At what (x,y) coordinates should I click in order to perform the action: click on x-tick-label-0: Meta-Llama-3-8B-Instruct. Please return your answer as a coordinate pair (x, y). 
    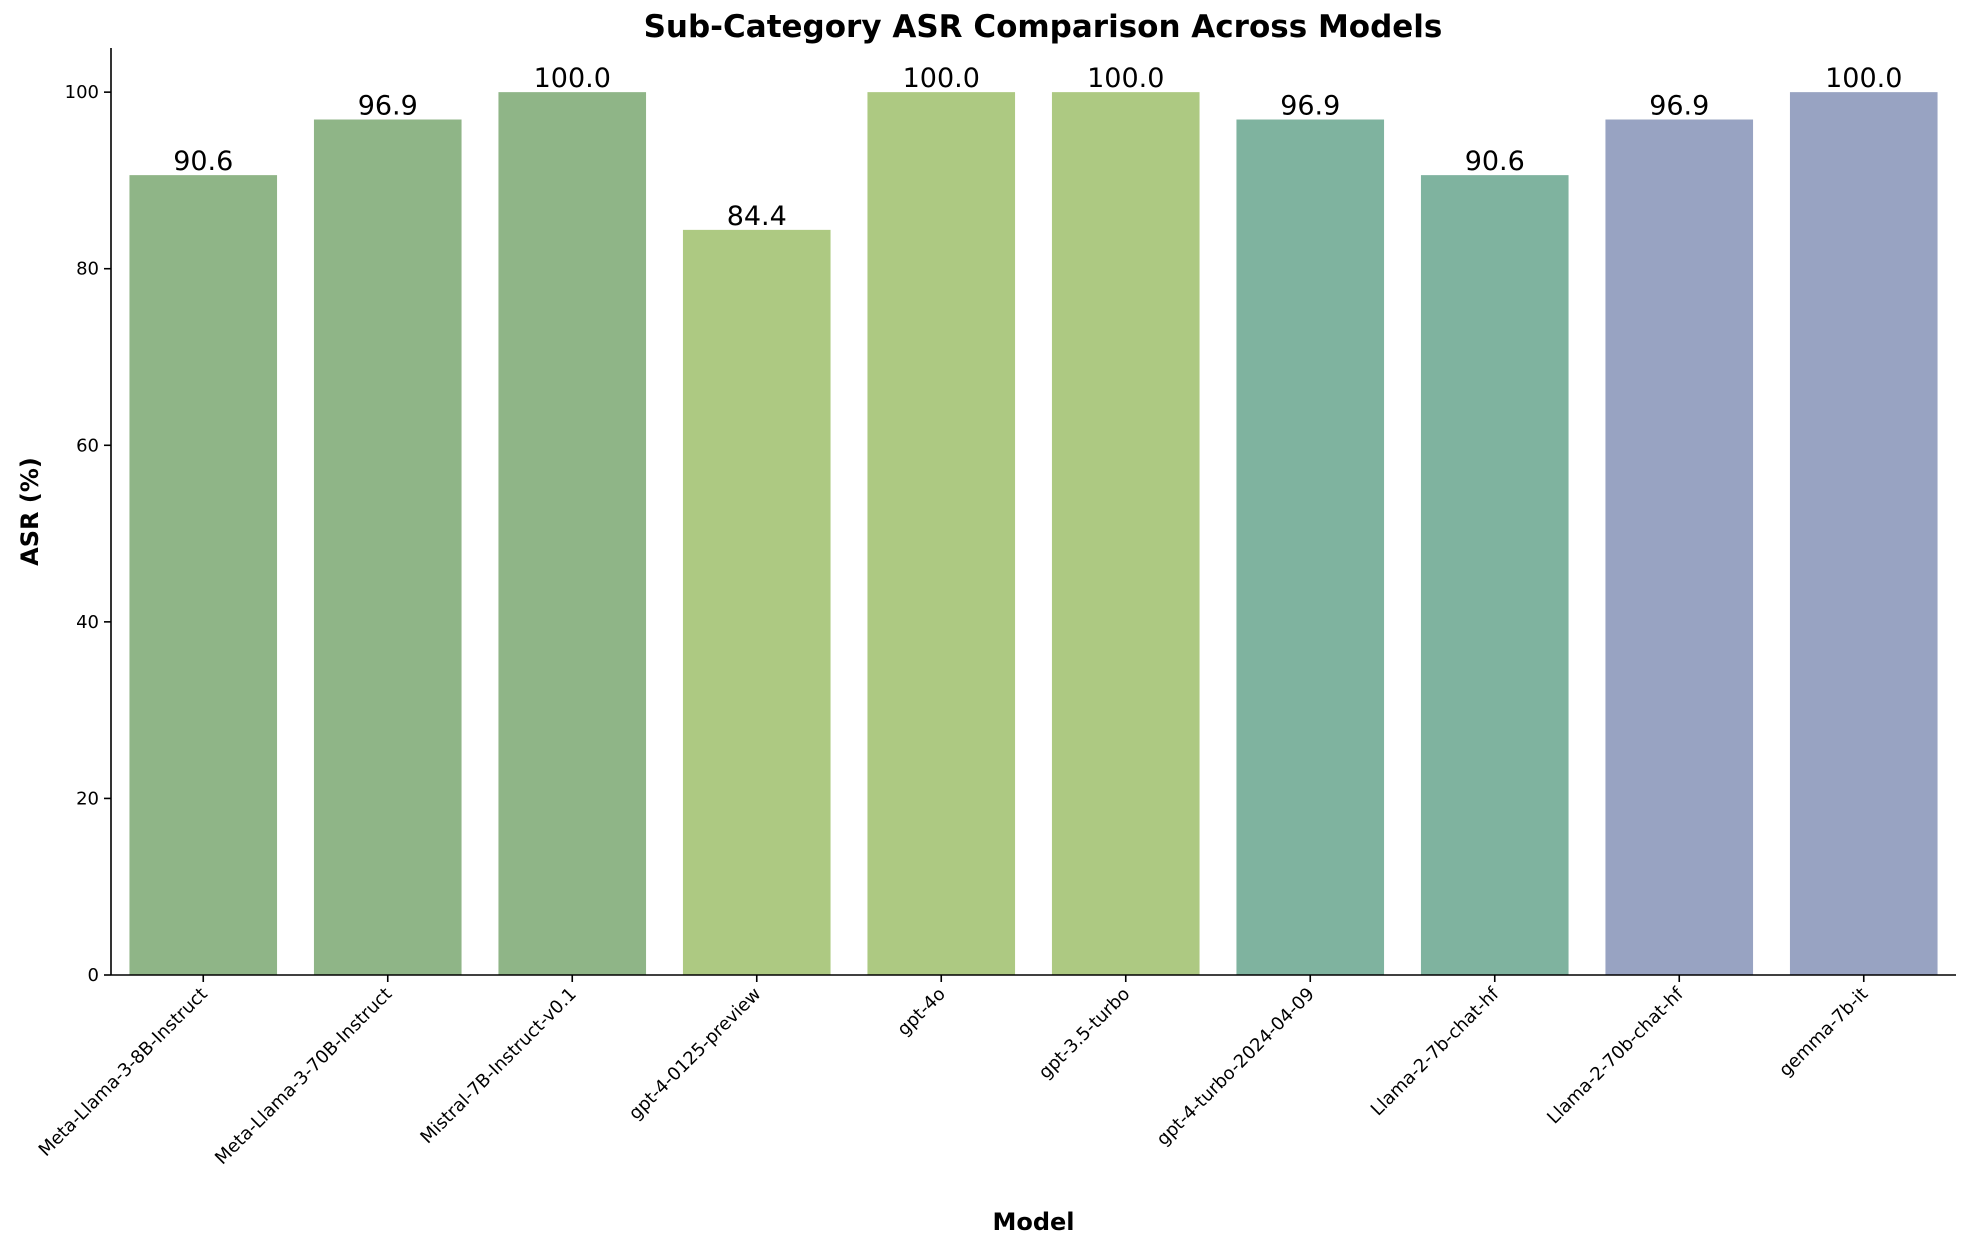
    Looking at the image, I should click on (123, 1072).